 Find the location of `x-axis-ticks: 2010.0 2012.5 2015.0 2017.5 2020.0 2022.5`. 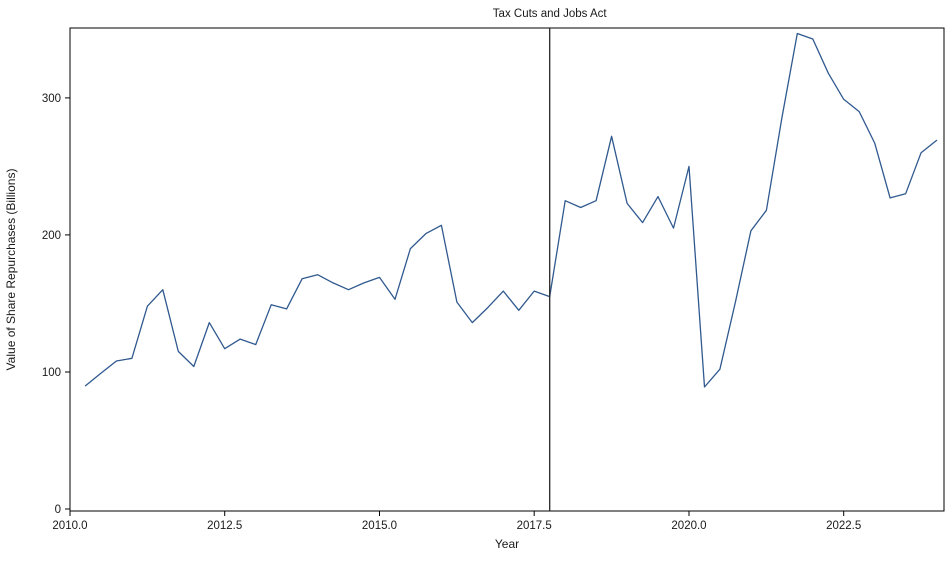

x-axis-ticks: 2010.0 2012.5 2015.0 2017.5 2020.0 2022.5 is located at coordinates (456, 521).